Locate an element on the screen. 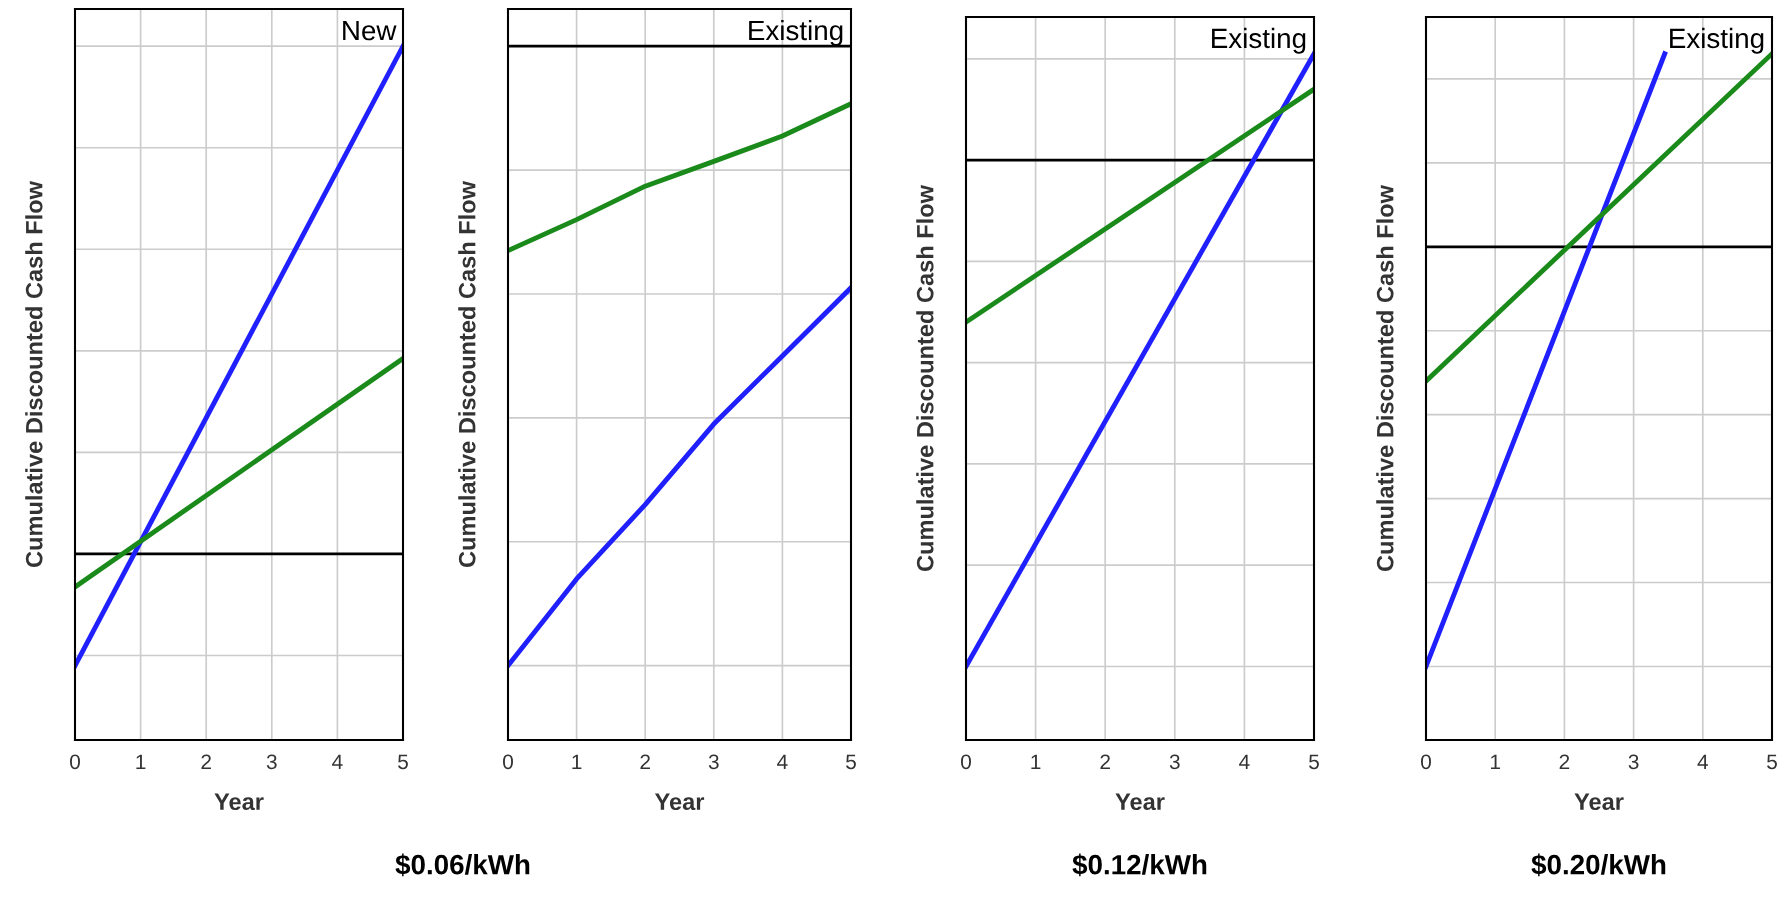  text: $0.20/kWh is located at coordinates (1598, 865).